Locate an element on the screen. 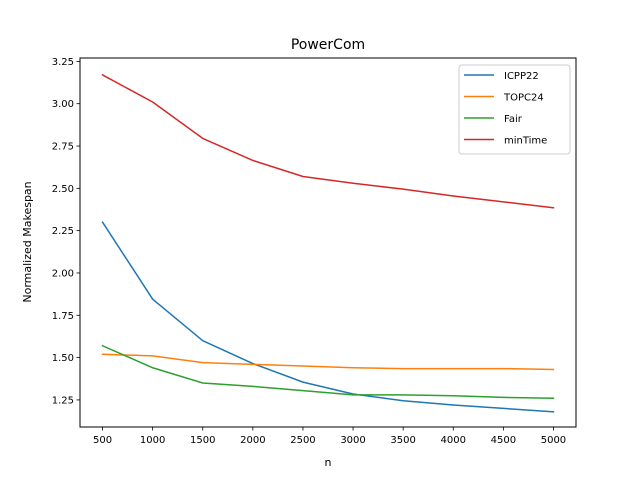  x-tick-label: 1000 is located at coordinates (152, 440).